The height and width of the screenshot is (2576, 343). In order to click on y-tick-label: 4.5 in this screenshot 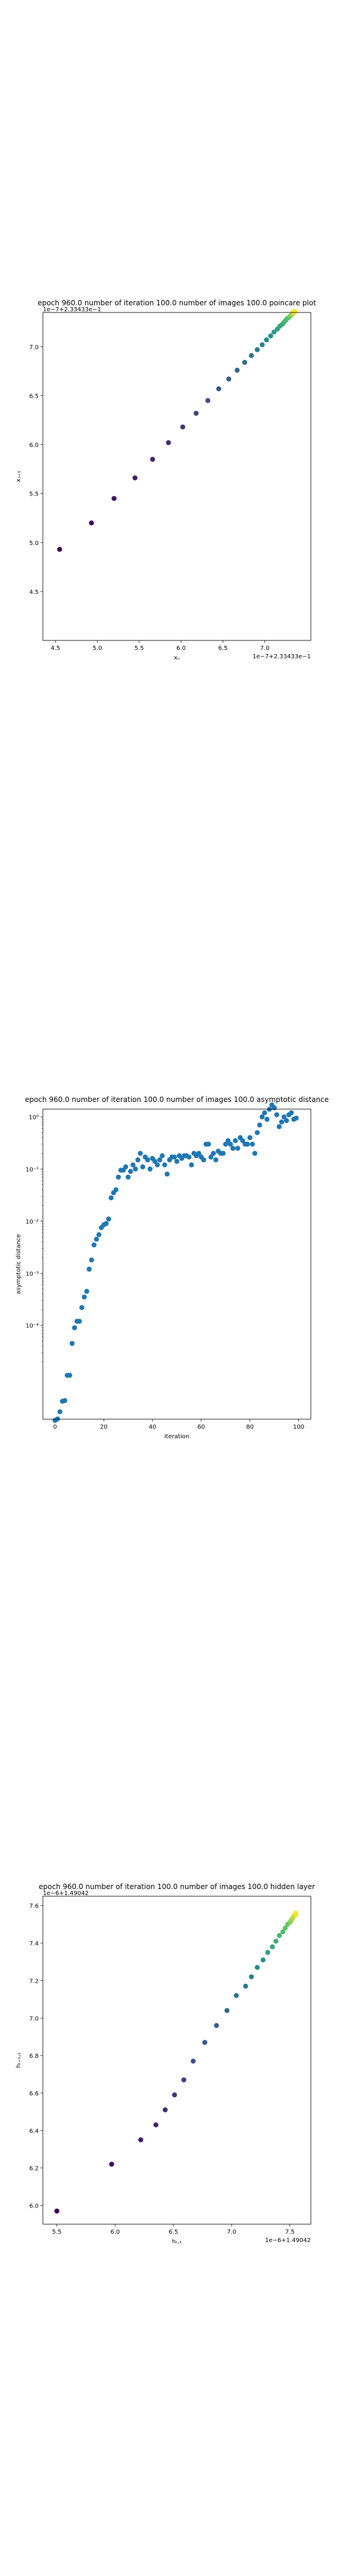, I will do `click(34, 592)`.